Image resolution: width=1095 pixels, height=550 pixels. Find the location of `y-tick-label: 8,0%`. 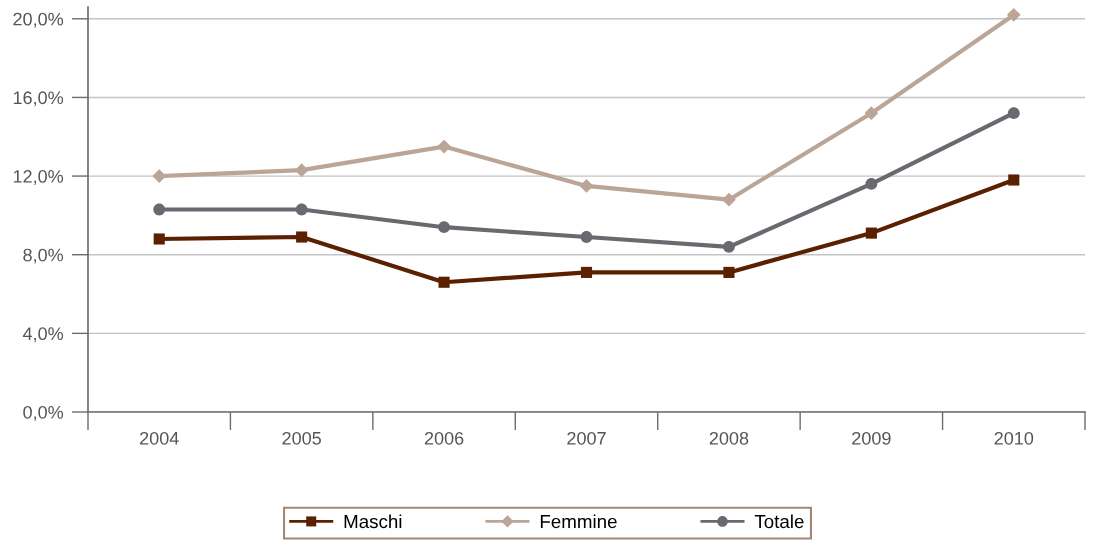

y-tick-label: 8,0% is located at coordinates (43, 256).